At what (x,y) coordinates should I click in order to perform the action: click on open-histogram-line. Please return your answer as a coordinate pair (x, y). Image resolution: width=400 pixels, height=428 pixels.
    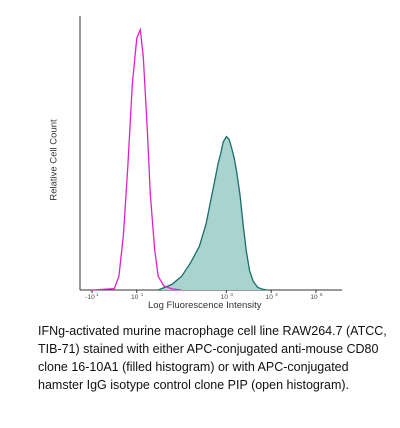
    Looking at the image, I should click on (136, 159).